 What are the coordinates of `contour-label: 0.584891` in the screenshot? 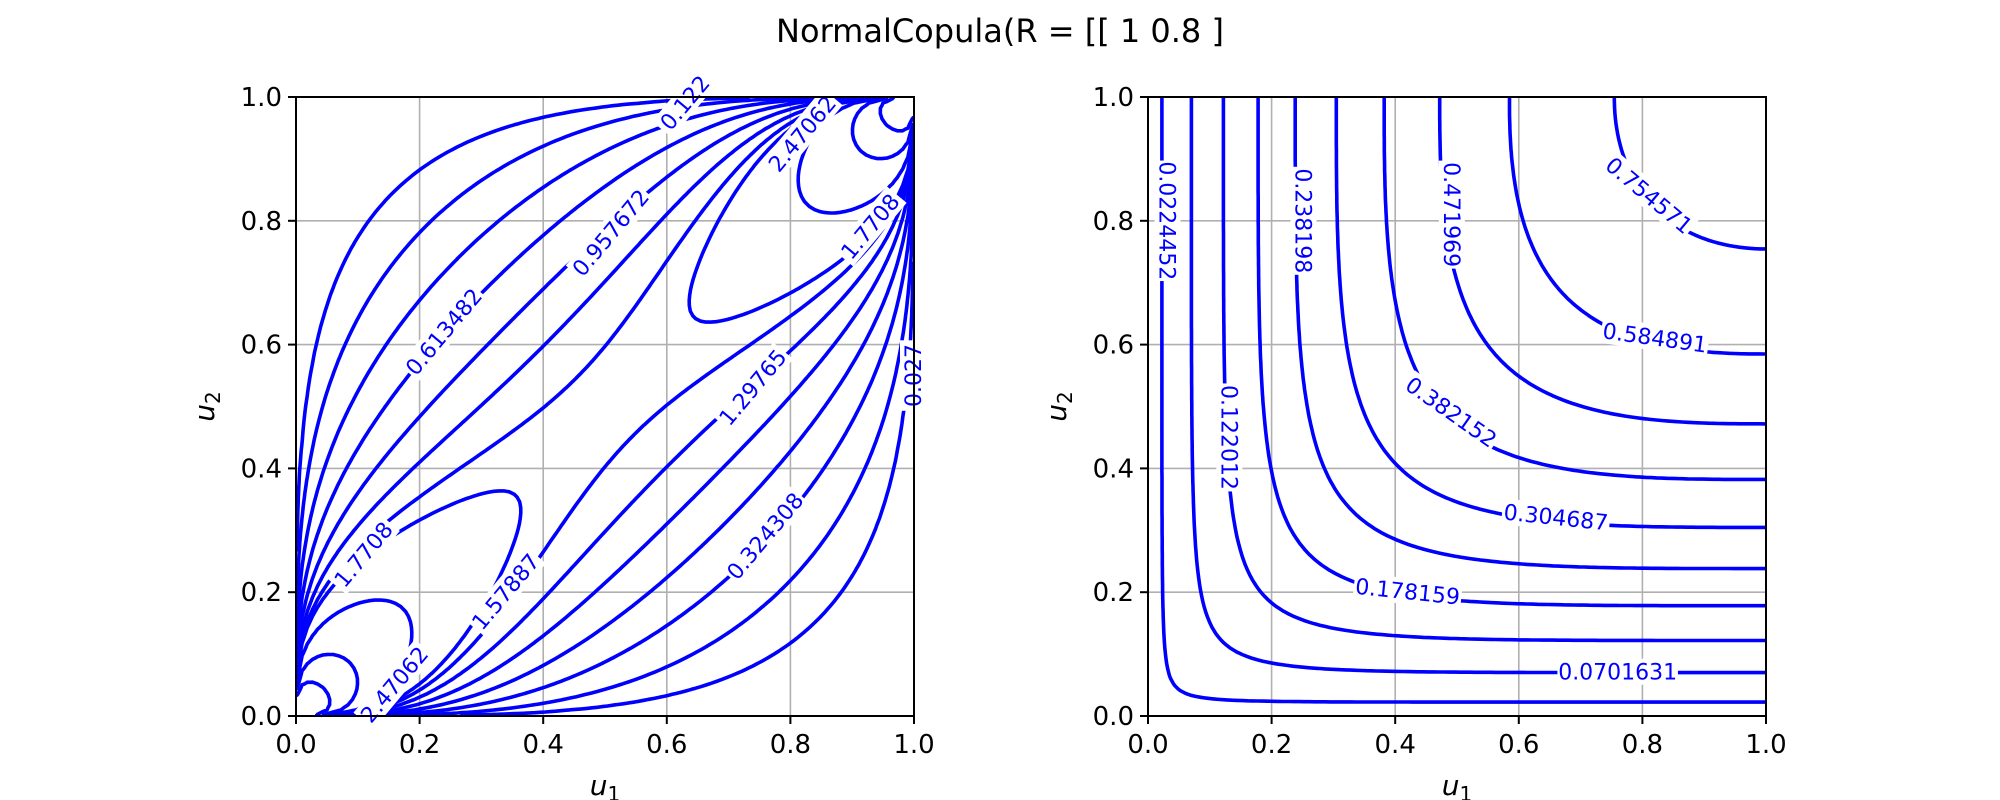 It's located at (1655, 338).